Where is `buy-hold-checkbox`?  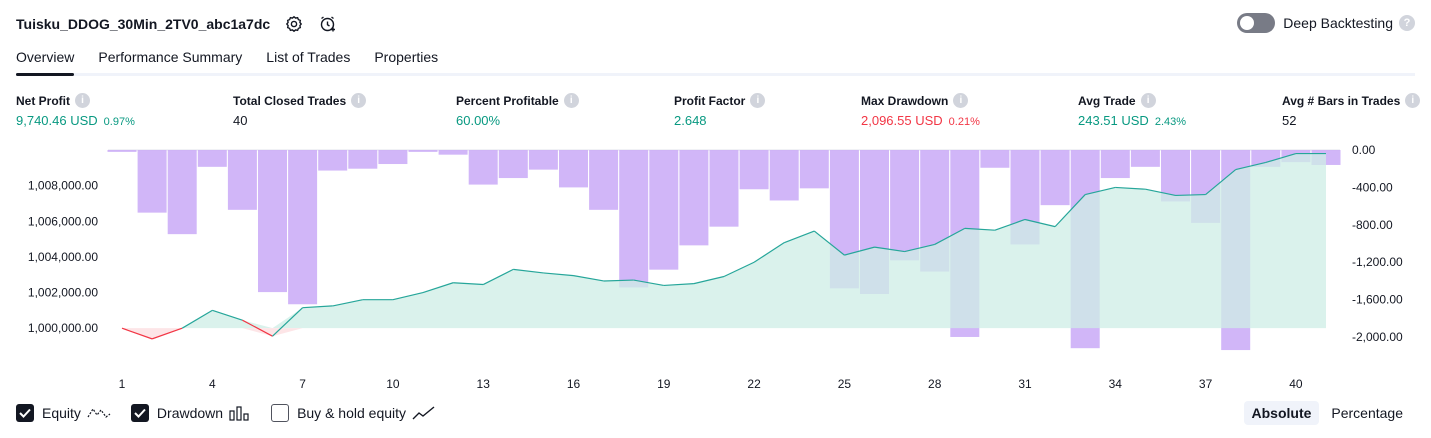 buy-hold-checkbox is located at coordinates (280, 413).